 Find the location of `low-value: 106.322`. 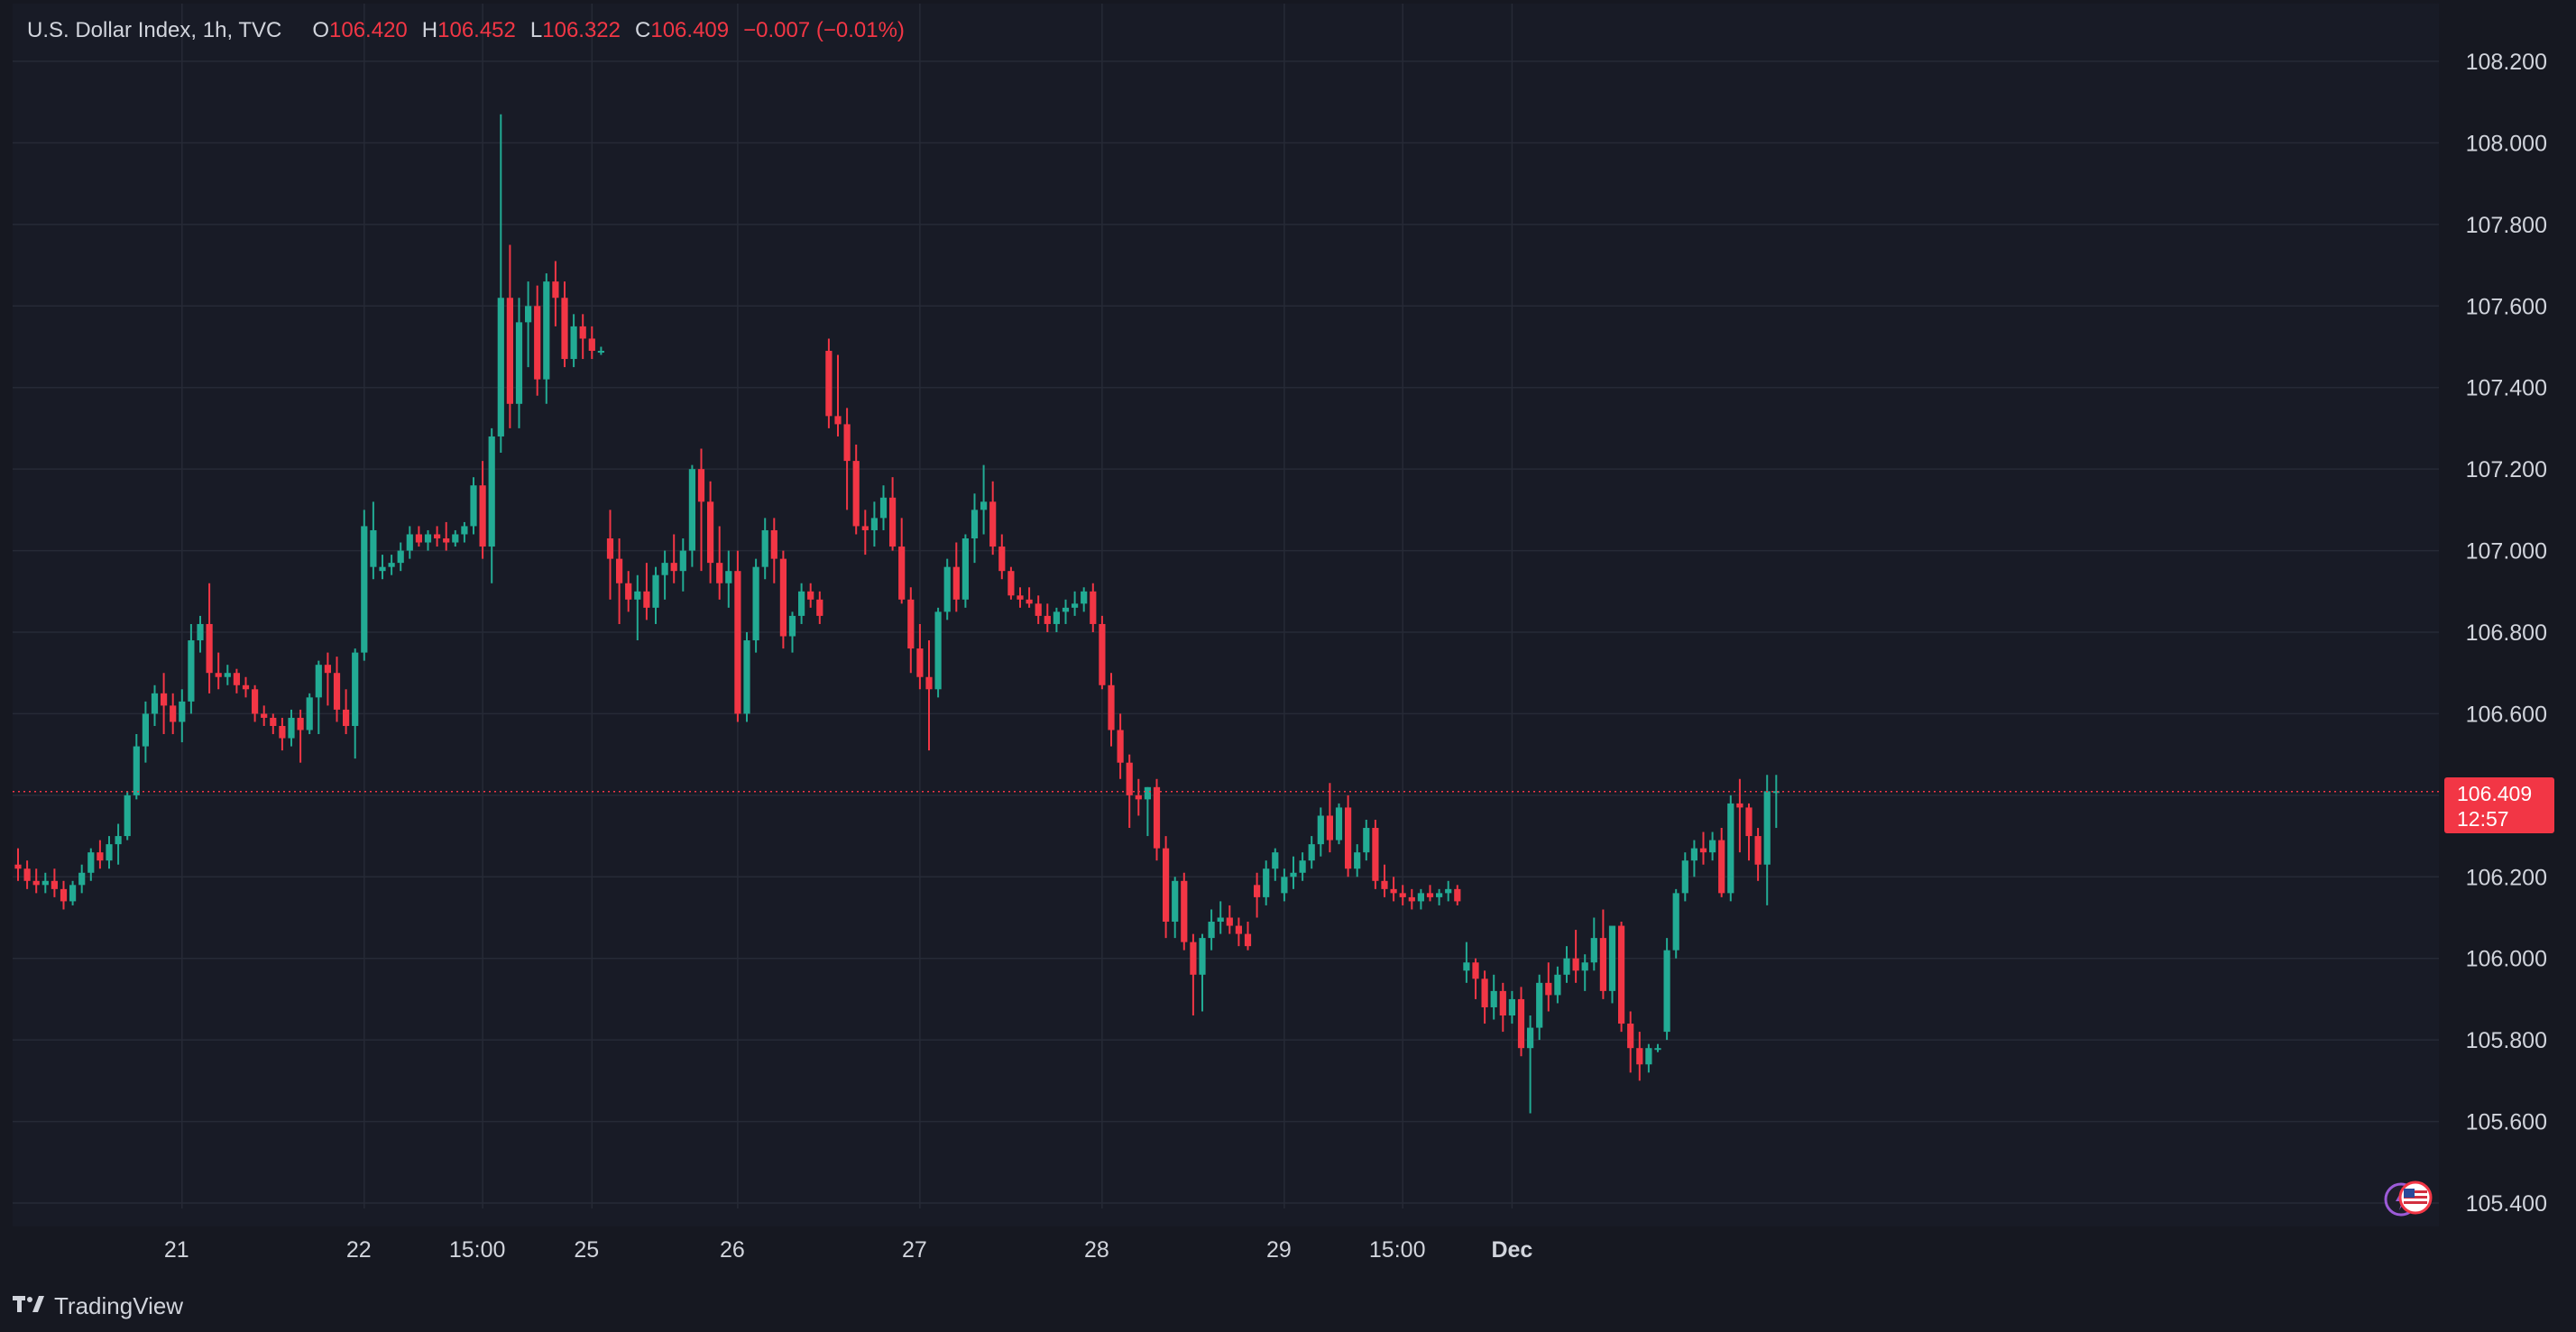

low-value: 106.322 is located at coordinates (582, 30).